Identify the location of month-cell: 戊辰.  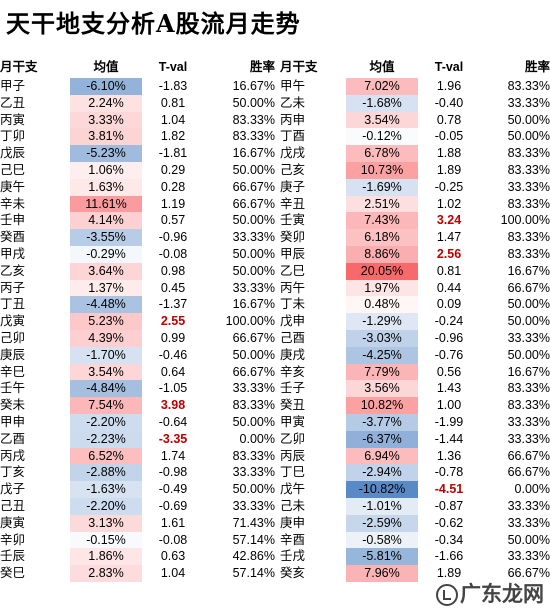
(13, 153).